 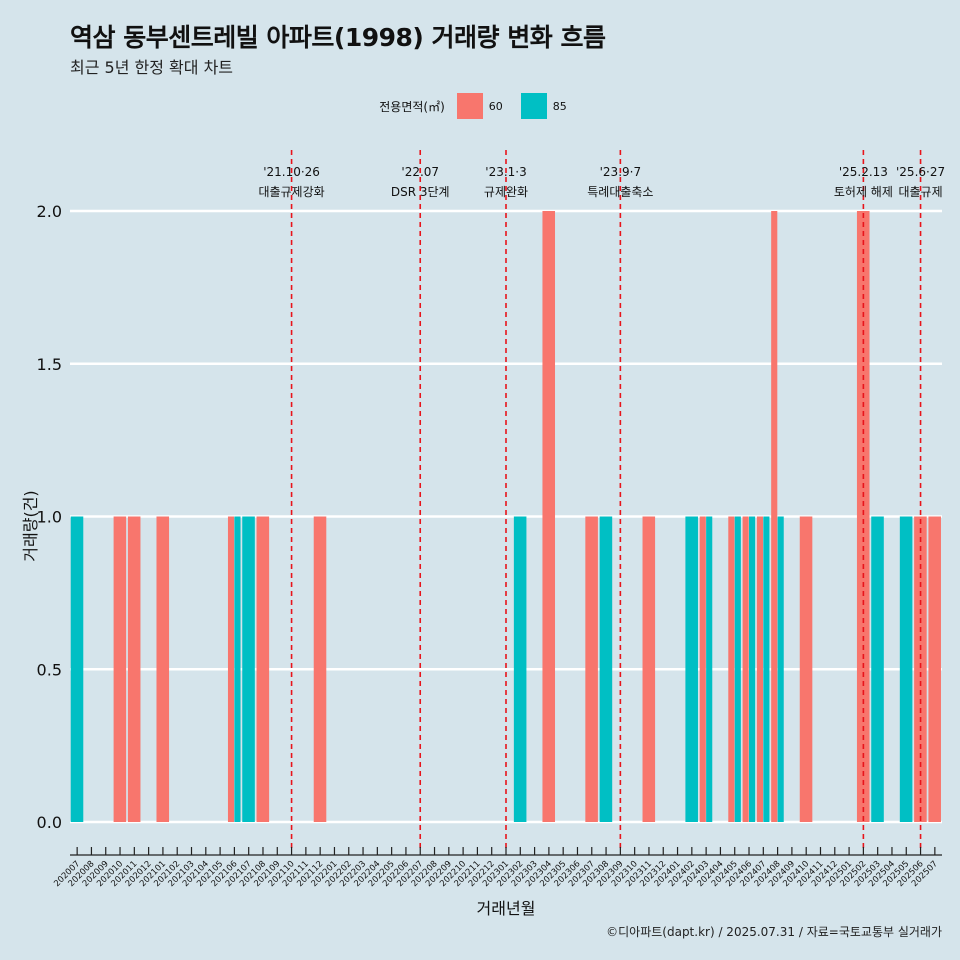 I want to click on legend: 전용면적(㎡) 60 85, so click(x=480, y=106).